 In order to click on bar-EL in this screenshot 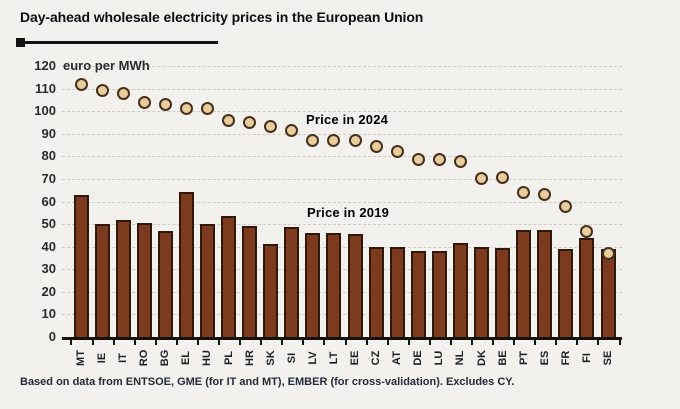, I will do `click(186, 266)`.